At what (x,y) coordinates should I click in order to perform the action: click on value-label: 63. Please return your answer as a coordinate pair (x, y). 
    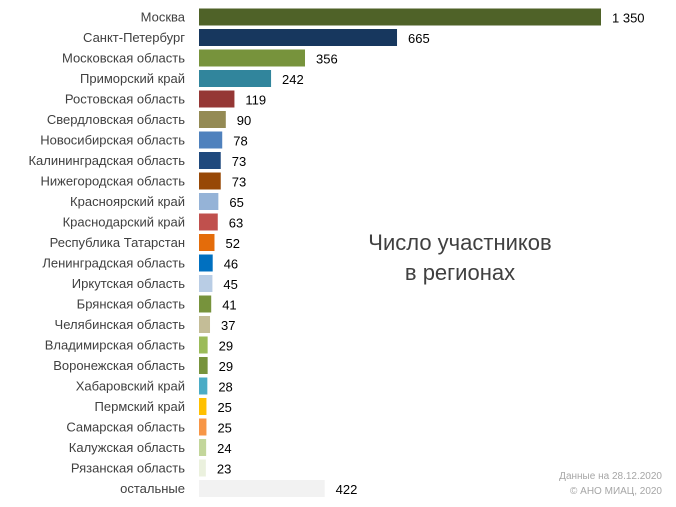
    Looking at the image, I should click on (236, 223).